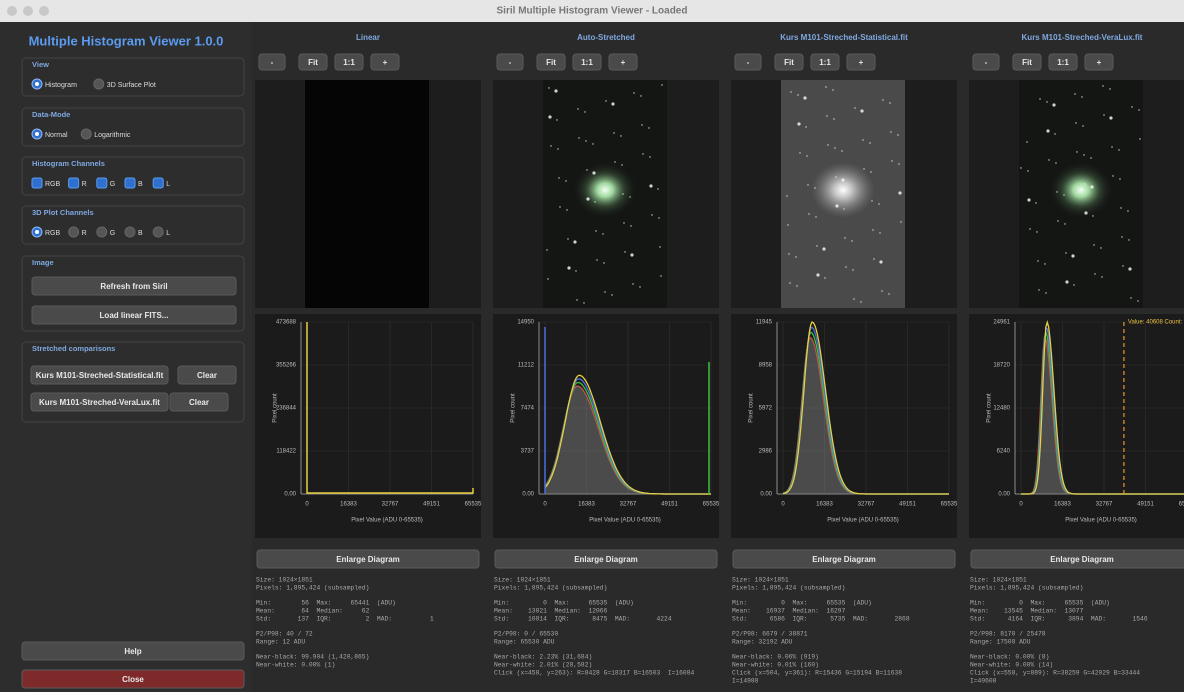 The width and height of the screenshot is (1184, 692). I want to click on refresh-button, so click(134, 286).